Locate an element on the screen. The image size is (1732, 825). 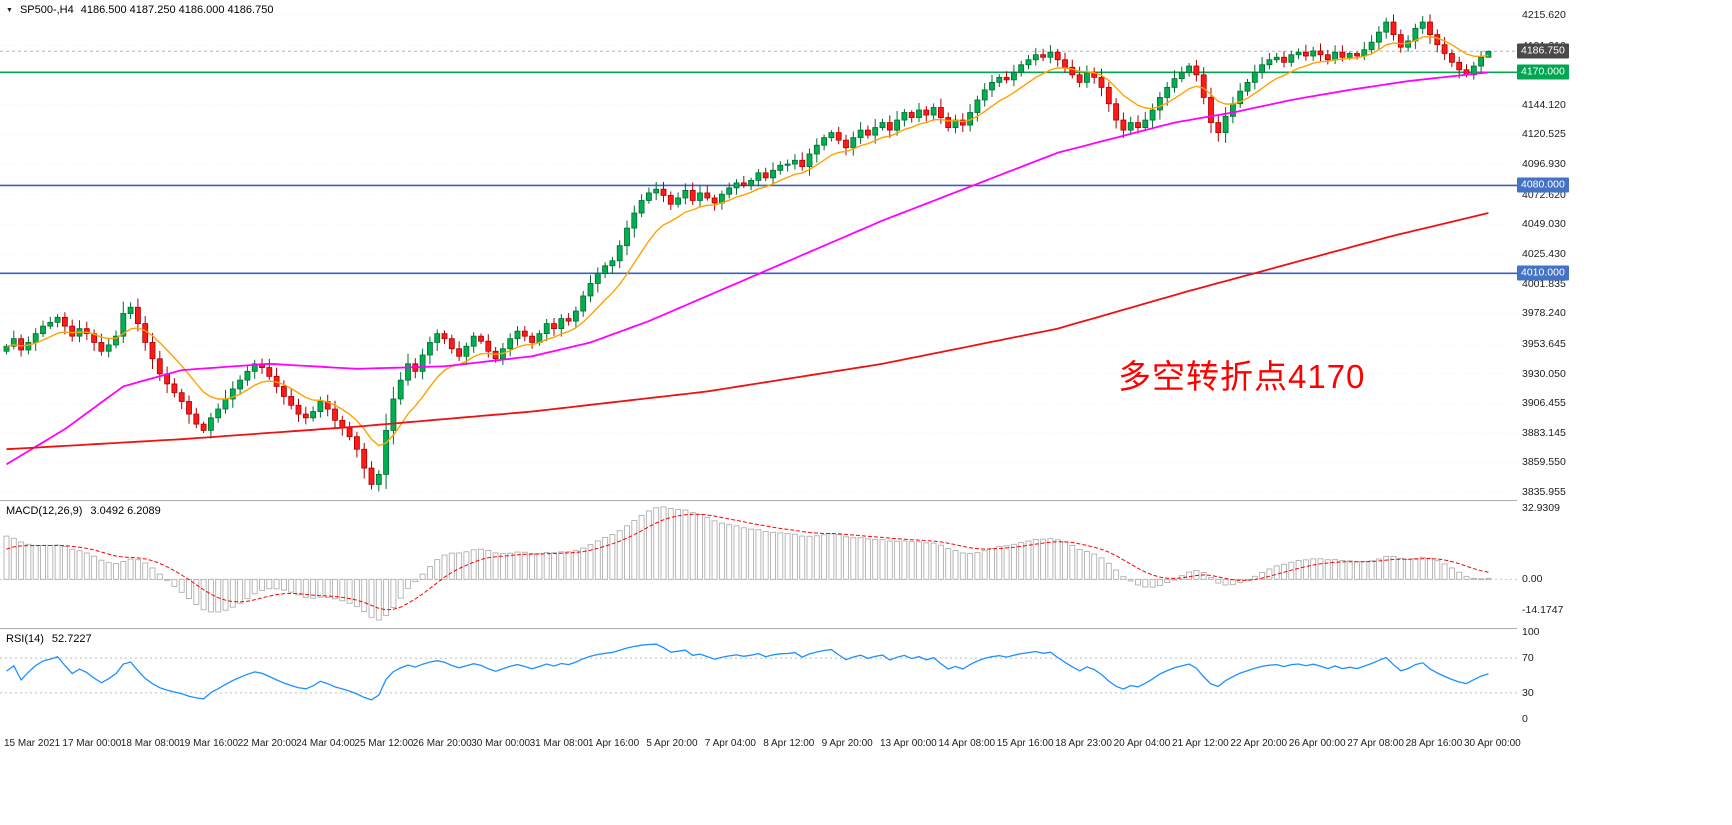
rsi-line is located at coordinates (747, 672).